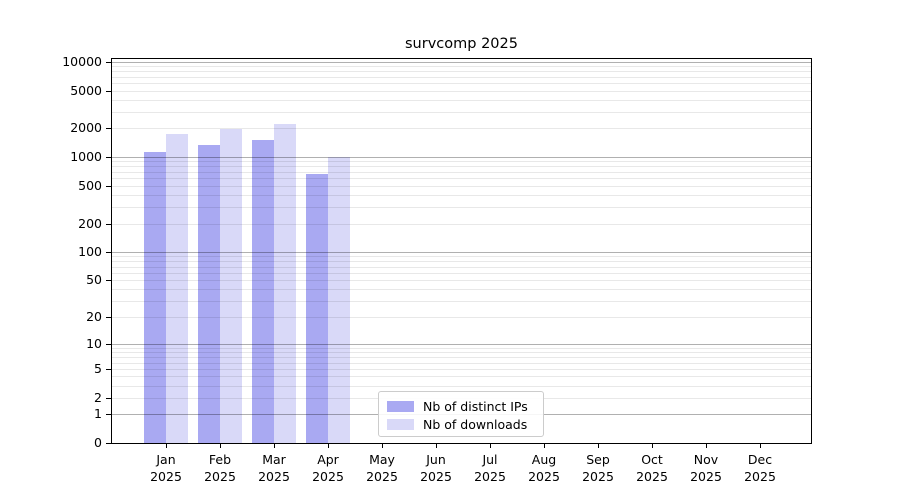  What do you see at coordinates (86, 90) in the screenshot?
I see `y-tick-label: 5000` at bounding box center [86, 90].